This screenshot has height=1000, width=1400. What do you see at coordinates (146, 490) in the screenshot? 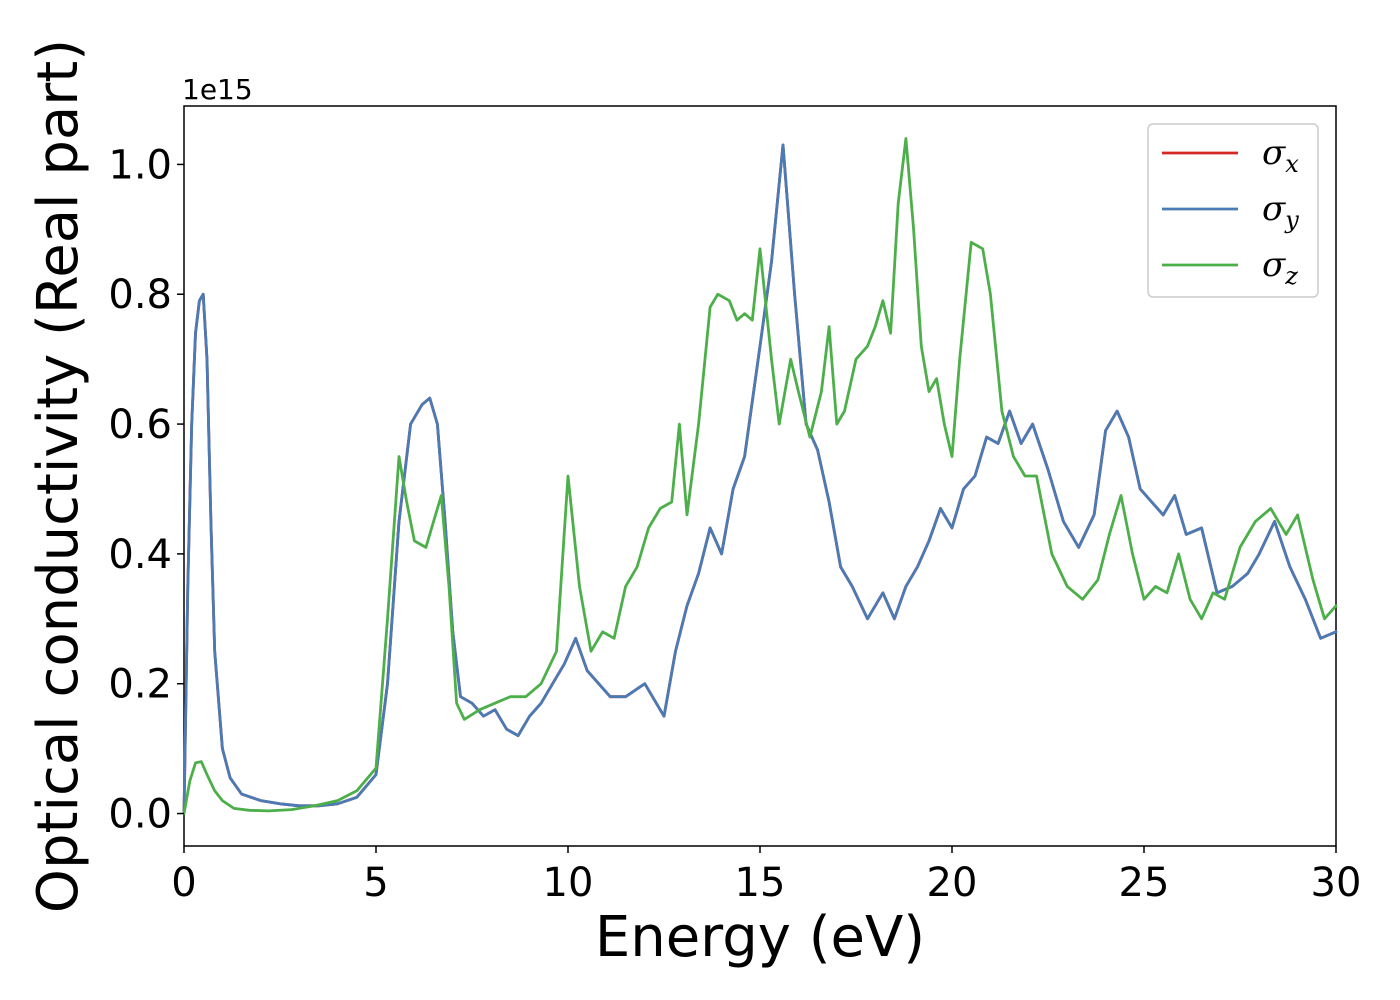
I see `y-axis-ticks: 0.0 0.2 0.4 0.6 0.8 1.0` at bounding box center [146, 490].